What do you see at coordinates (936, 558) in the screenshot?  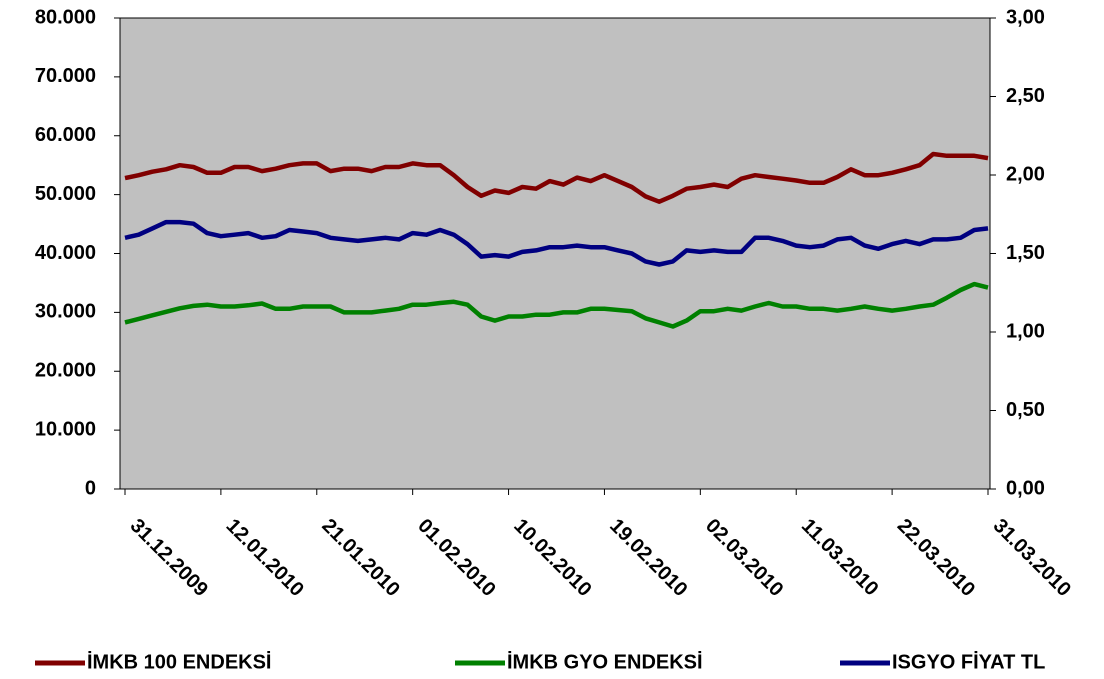 I see `x-tick-label: 22.03.2010` at bounding box center [936, 558].